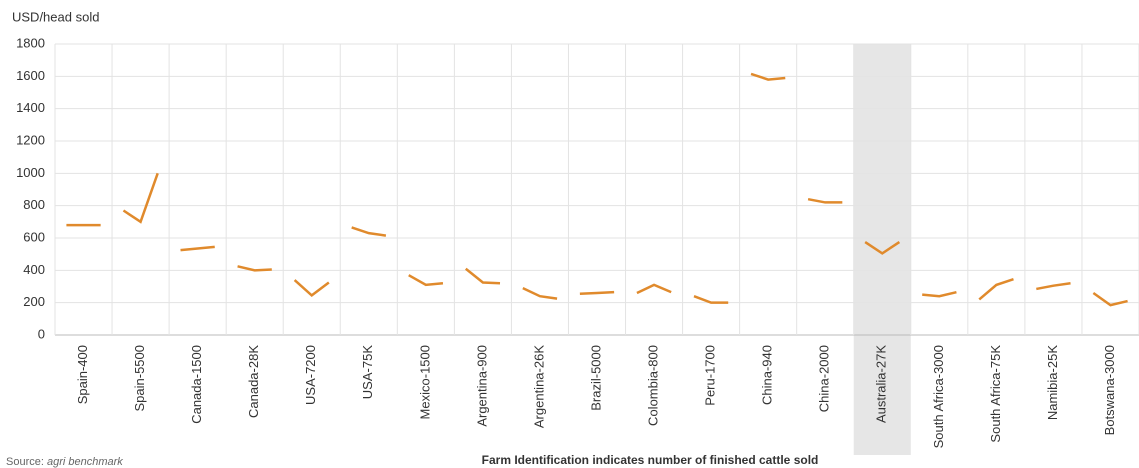 The image size is (1139, 468). What do you see at coordinates (310, 375) in the screenshot?
I see `x-tick-label: USA-7200` at bounding box center [310, 375].